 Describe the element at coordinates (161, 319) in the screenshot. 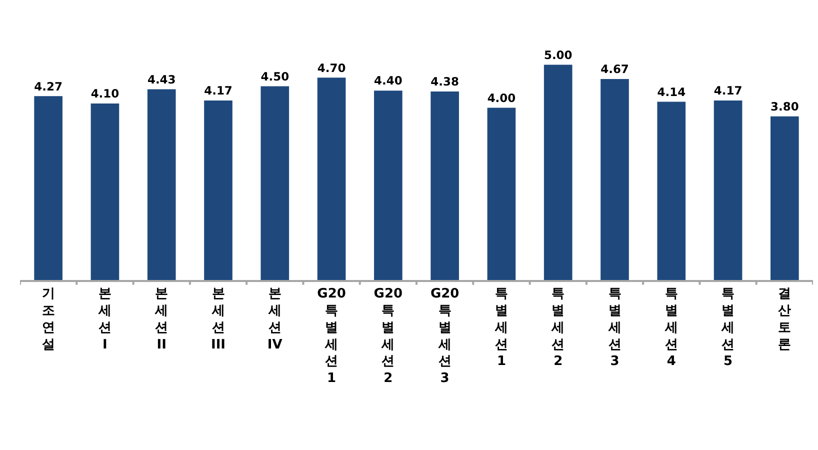

I see `x-tick-label: 본세션 II` at that location.